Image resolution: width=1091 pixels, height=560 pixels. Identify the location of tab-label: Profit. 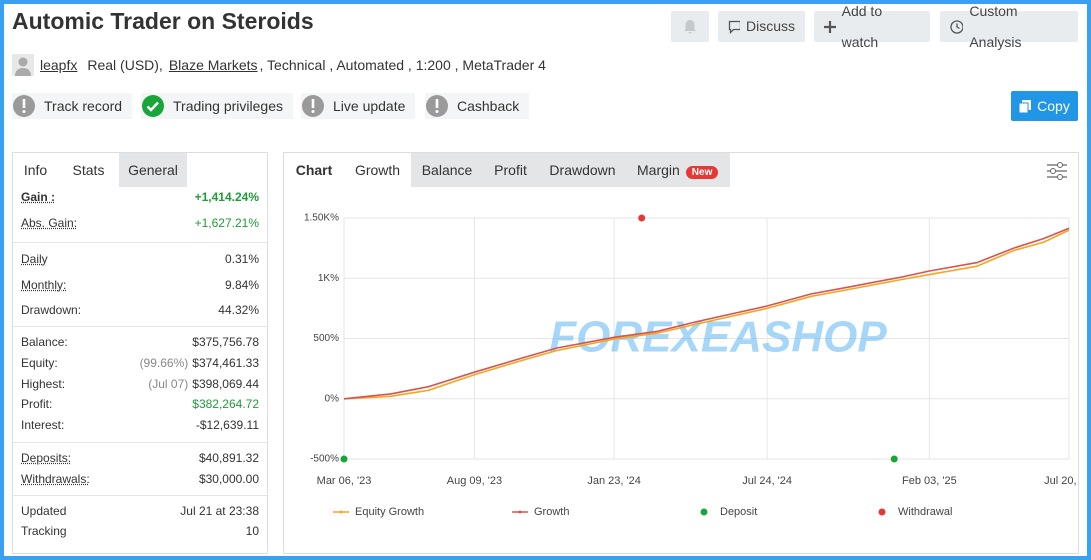
(510, 170).